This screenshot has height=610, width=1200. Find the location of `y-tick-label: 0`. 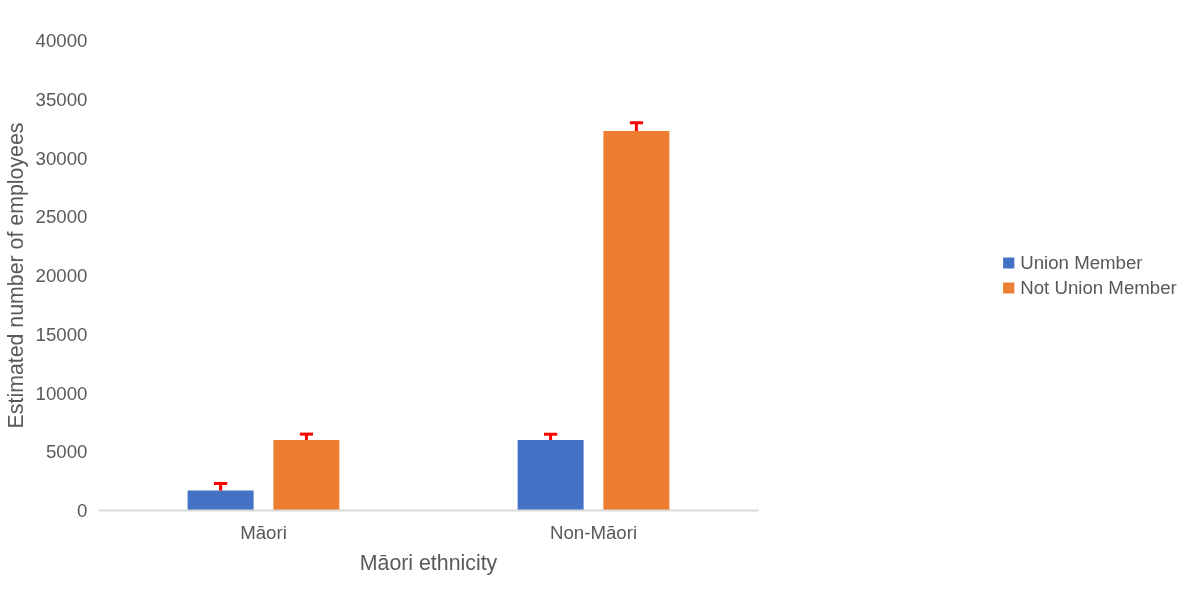

y-tick-label: 0 is located at coordinates (82, 510).